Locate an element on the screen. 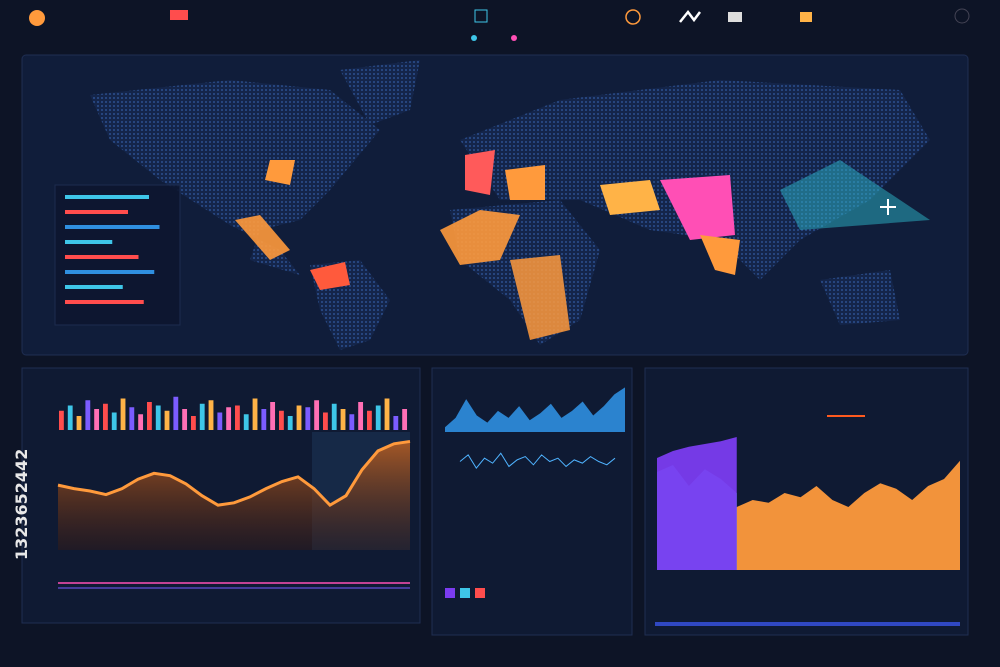 The height and width of the screenshot is (667, 1000). line-line is located at coordinates (537, 460).